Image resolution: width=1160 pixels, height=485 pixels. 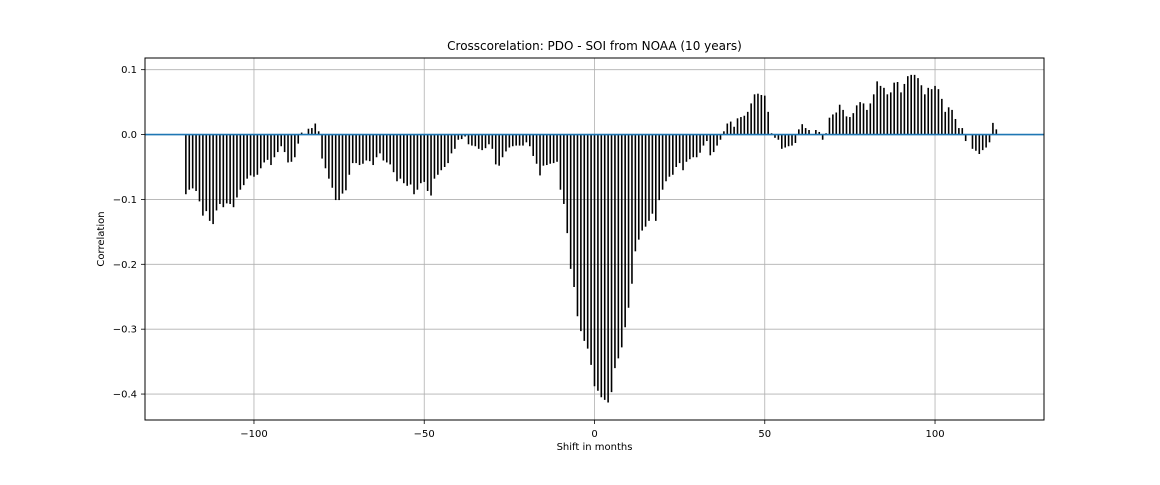 What do you see at coordinates (595, 447) in the screenshot?
I see `x-axis-label: Shift in months` at bounding box center [595, 447].